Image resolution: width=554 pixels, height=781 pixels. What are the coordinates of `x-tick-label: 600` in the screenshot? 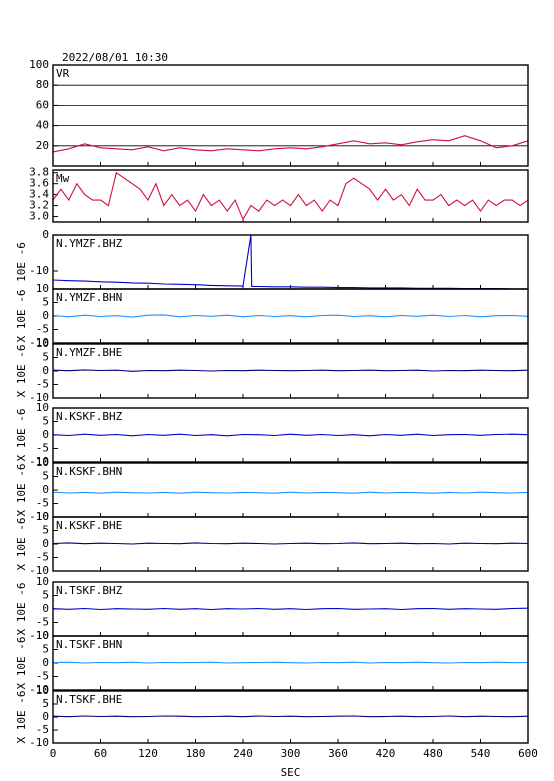 It's located at (528, 753).